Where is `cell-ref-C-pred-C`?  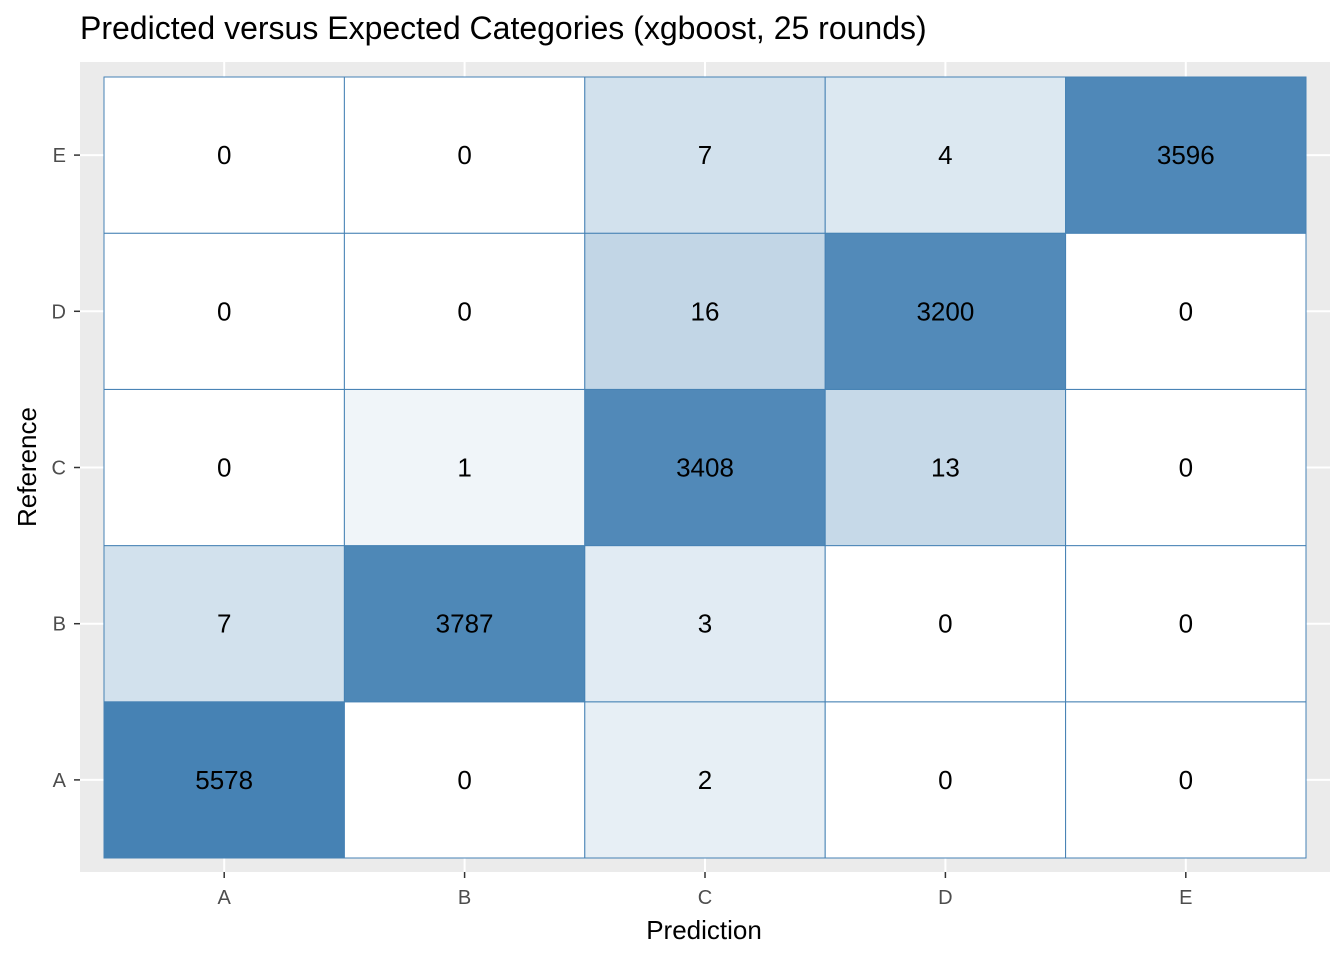
cell-ref-C-pred-C is located at coordinates (705, 467).